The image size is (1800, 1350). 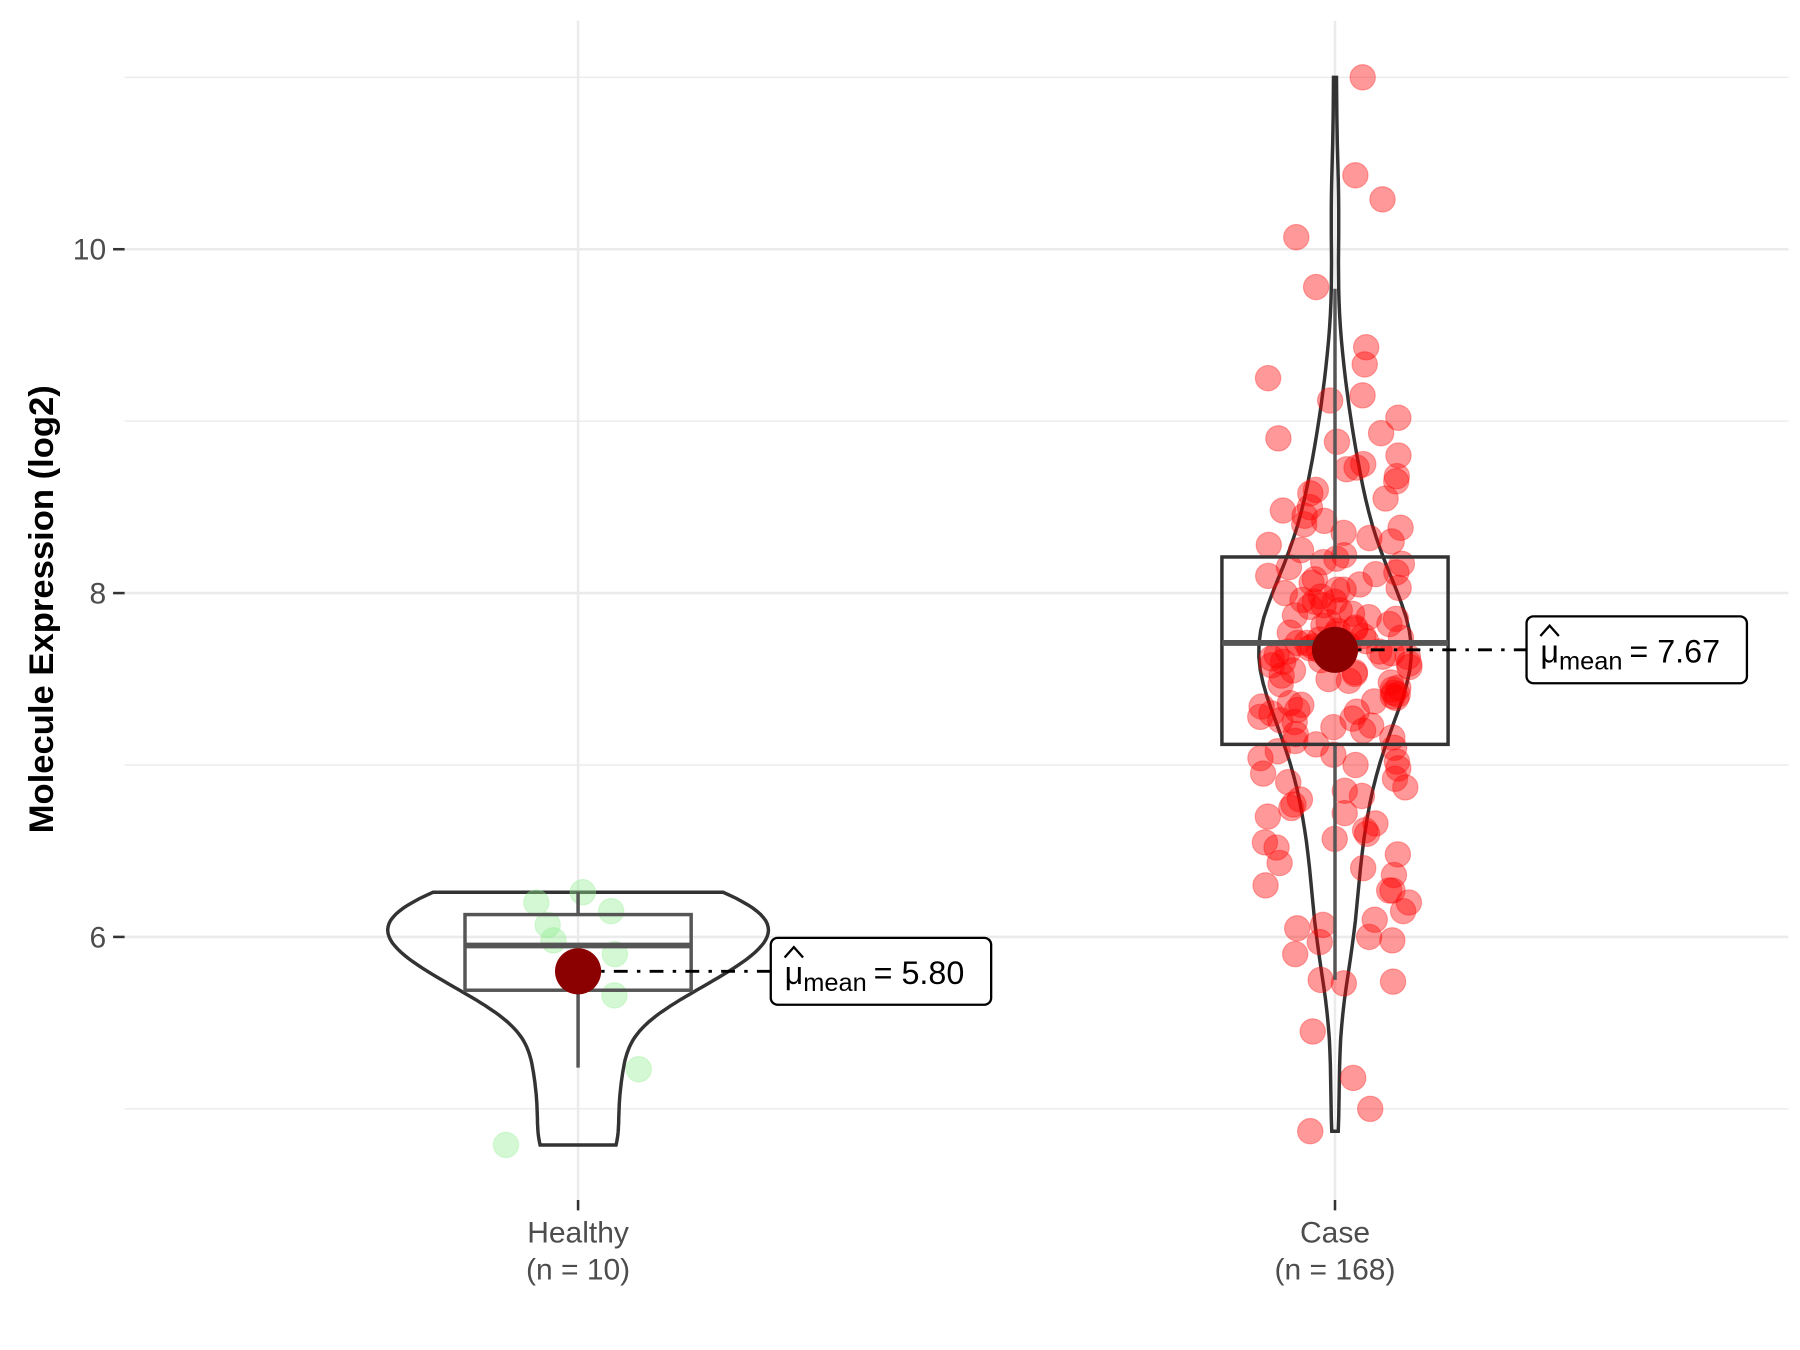 What do you see at coordinates (834, 983) in the screenshot?
I see `mean-subscript: mean` at bounding box center [834, 983].